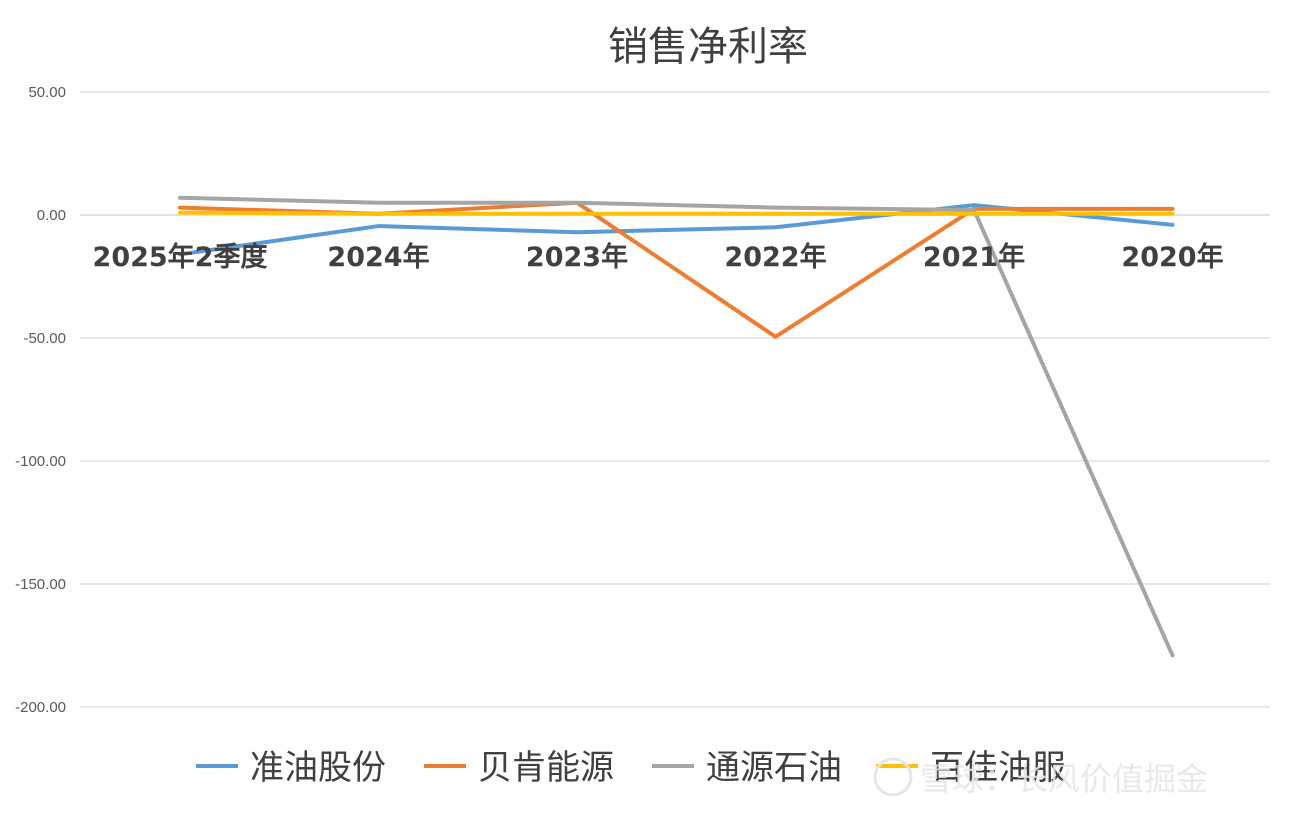 This screenshot has width=1296, height=817. What do you see at coordinates (40, 400) in the screenshot?
I see `y-axis-ticks: 50.00 0.00 -50.00 -100.00 -150.00 -200.00` at bounding box center [40, 400].